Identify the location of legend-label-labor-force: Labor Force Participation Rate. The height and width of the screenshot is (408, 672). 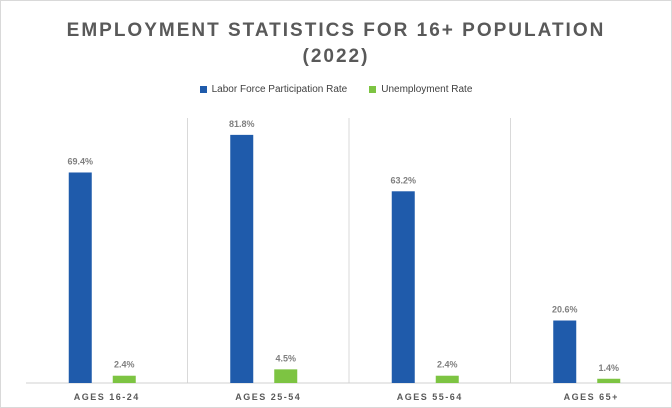
(279, 89).